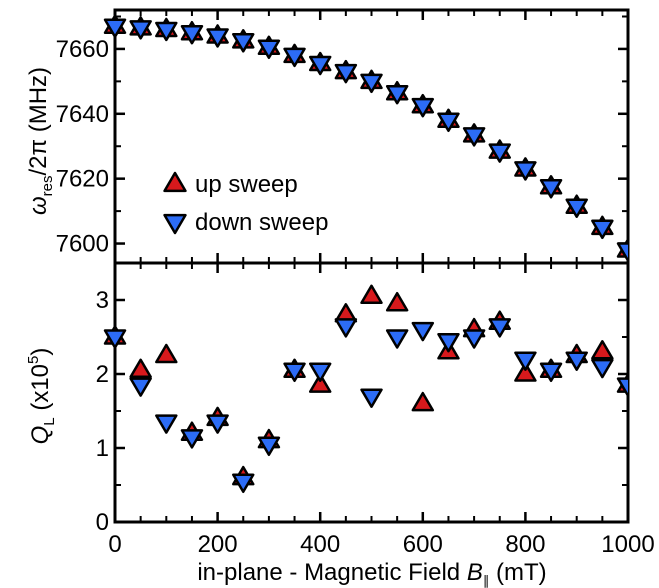 The height and width of the screenshot is (588, 659). Describe the element at coordinates (245, 203) in the screenshot. I see `legend: up sweep down sweep` at that location.